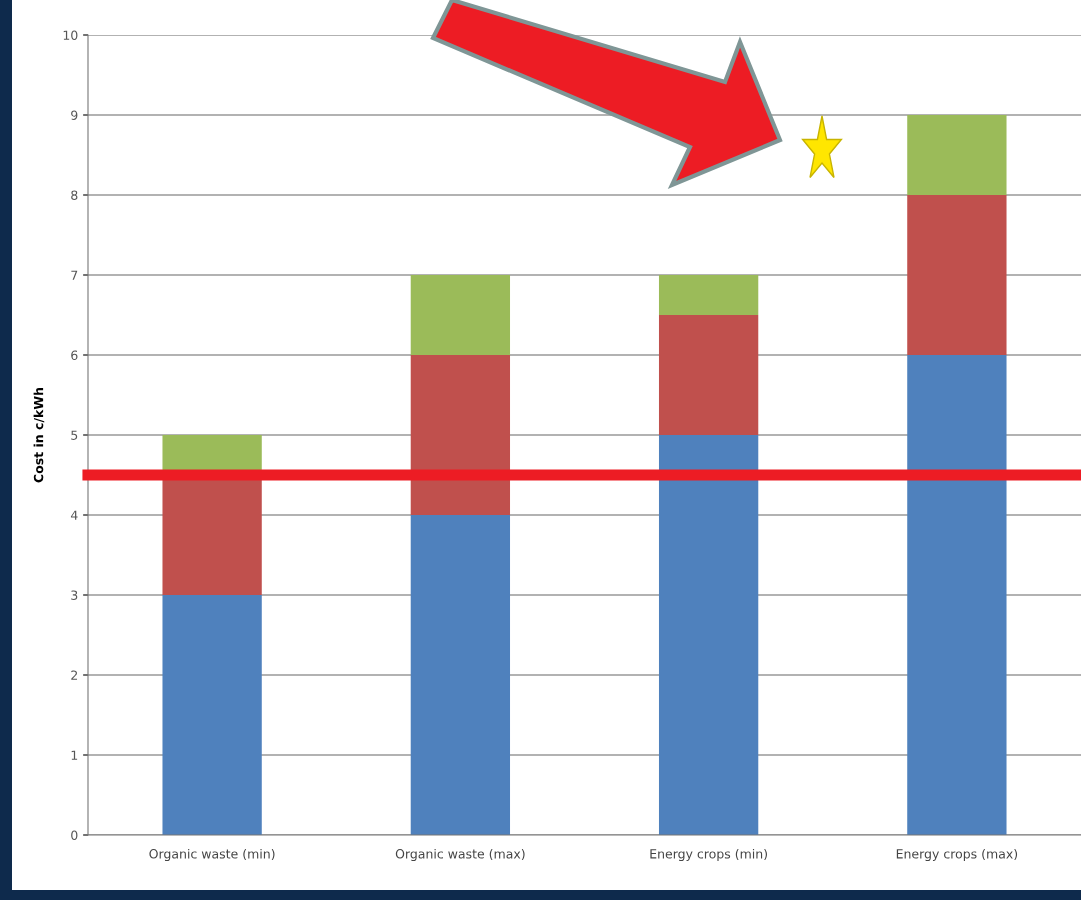 This screenshot has height=900, width=1081. I want to click on y-tick-label: 10, so click(70, 35).